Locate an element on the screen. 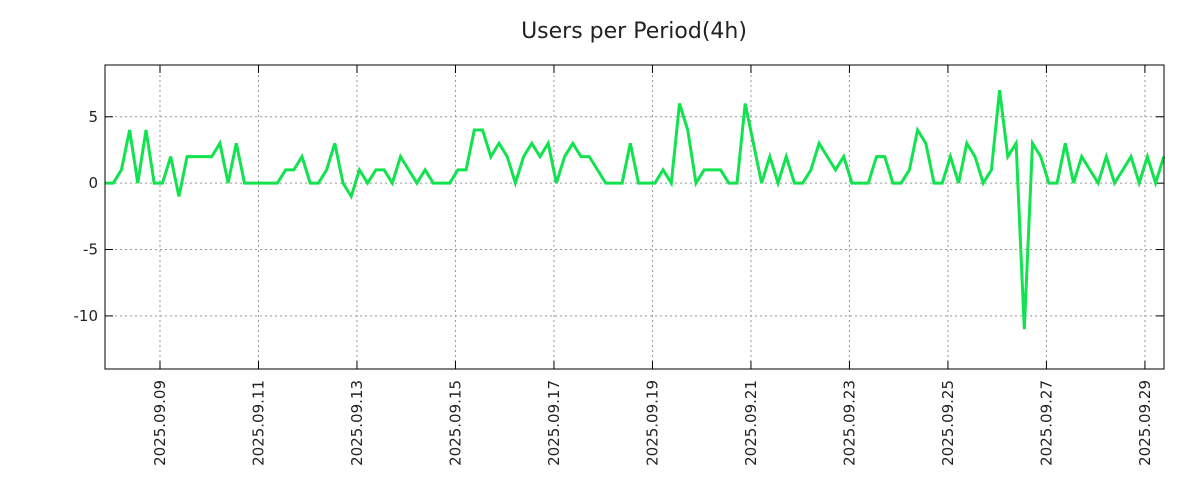 This screenshot has height=504, width=1200. y-tick-label: -5 is located at coordinates (90, 250).